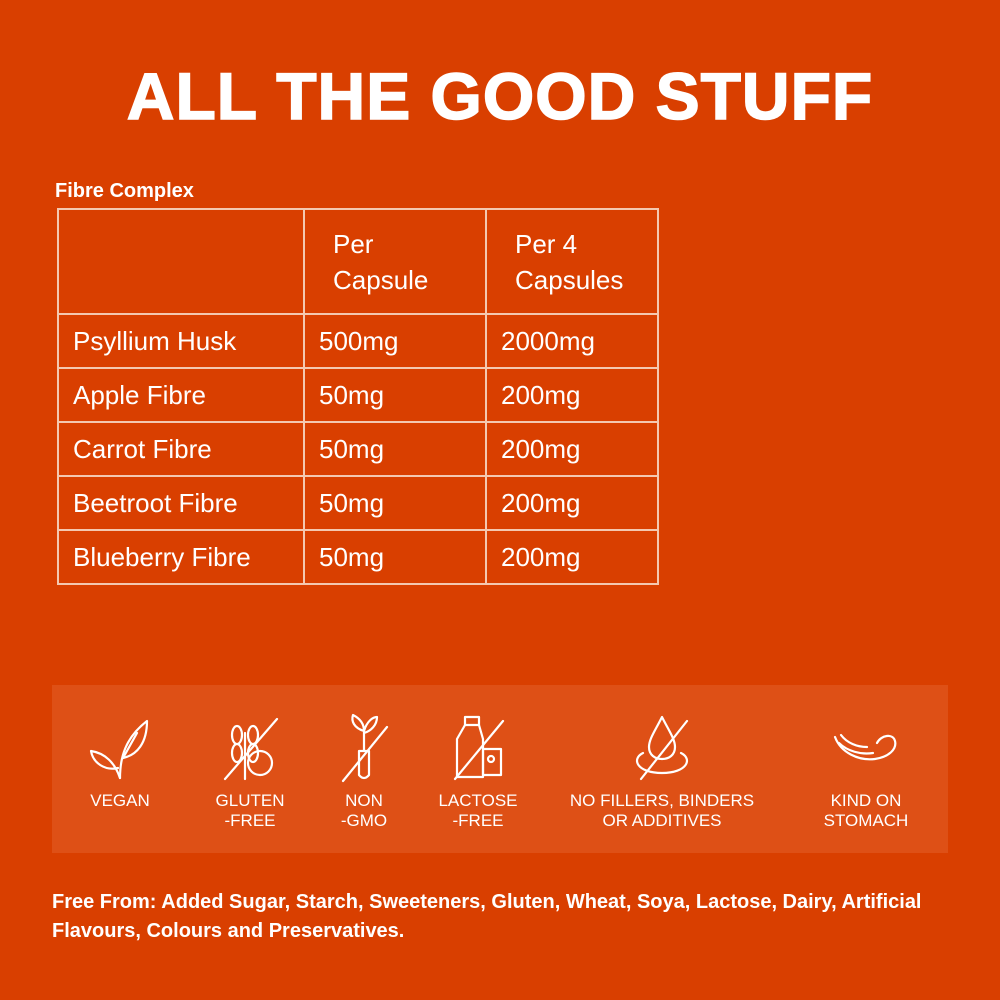 Image resolution: width=1000 pixels, height=1000 pixels. I want to click on ingredient: Apple Fibre, so click(181, 395).